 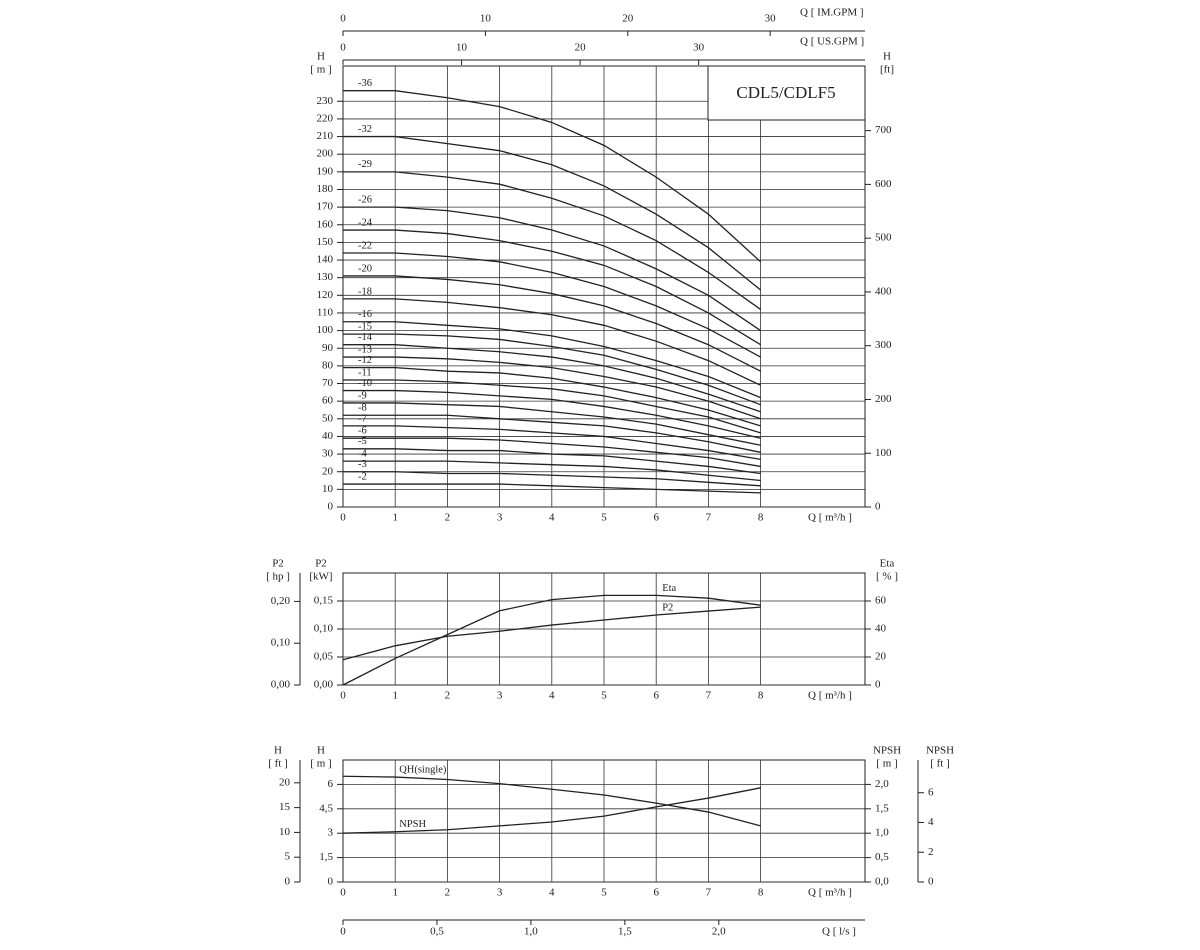 I want to click on y2-tick-label: 100, so click(x=883, y=453).